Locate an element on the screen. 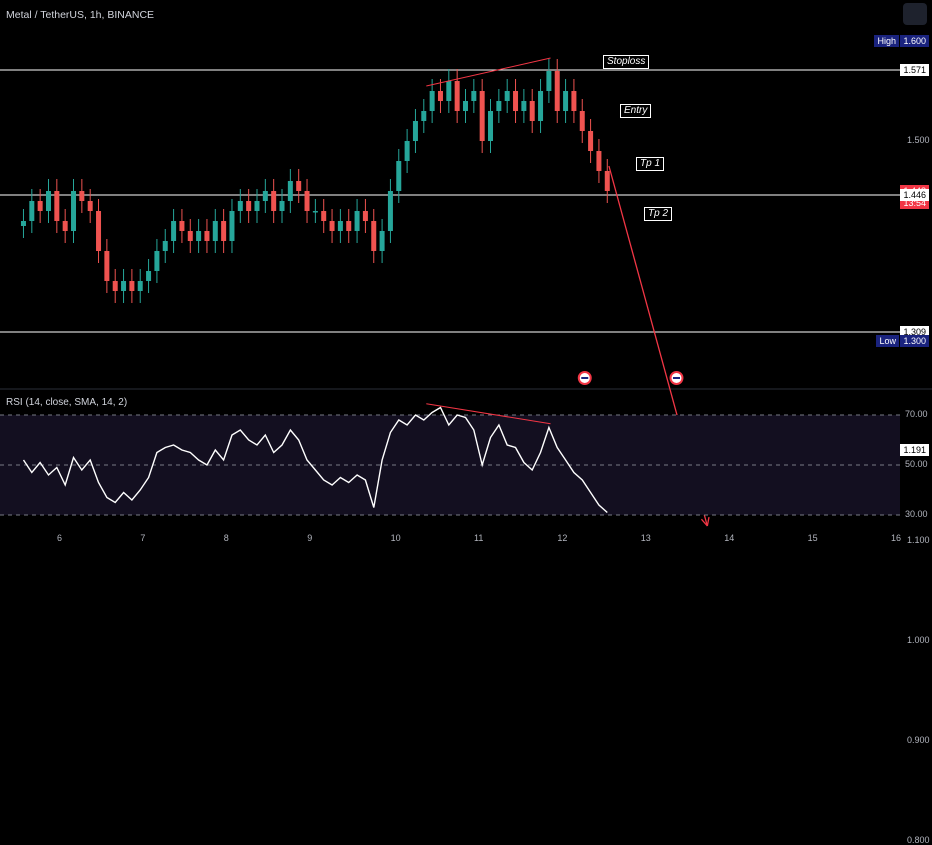 The height and width of the screenshot is (845, 932). price-divergence-line is located at coordinates (488, 72).